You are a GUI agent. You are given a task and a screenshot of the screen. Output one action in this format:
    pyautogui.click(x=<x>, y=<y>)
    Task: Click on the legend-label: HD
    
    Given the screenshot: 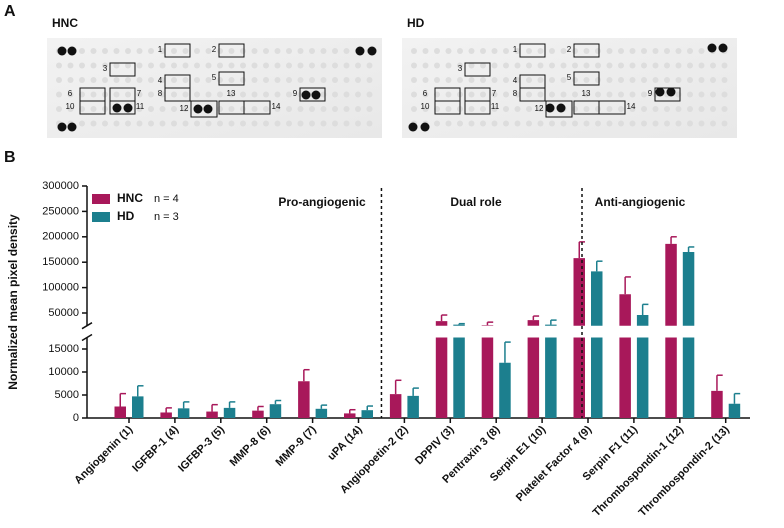 What is the action you would take?
    pyautogui.click(x=126, y=216)
    